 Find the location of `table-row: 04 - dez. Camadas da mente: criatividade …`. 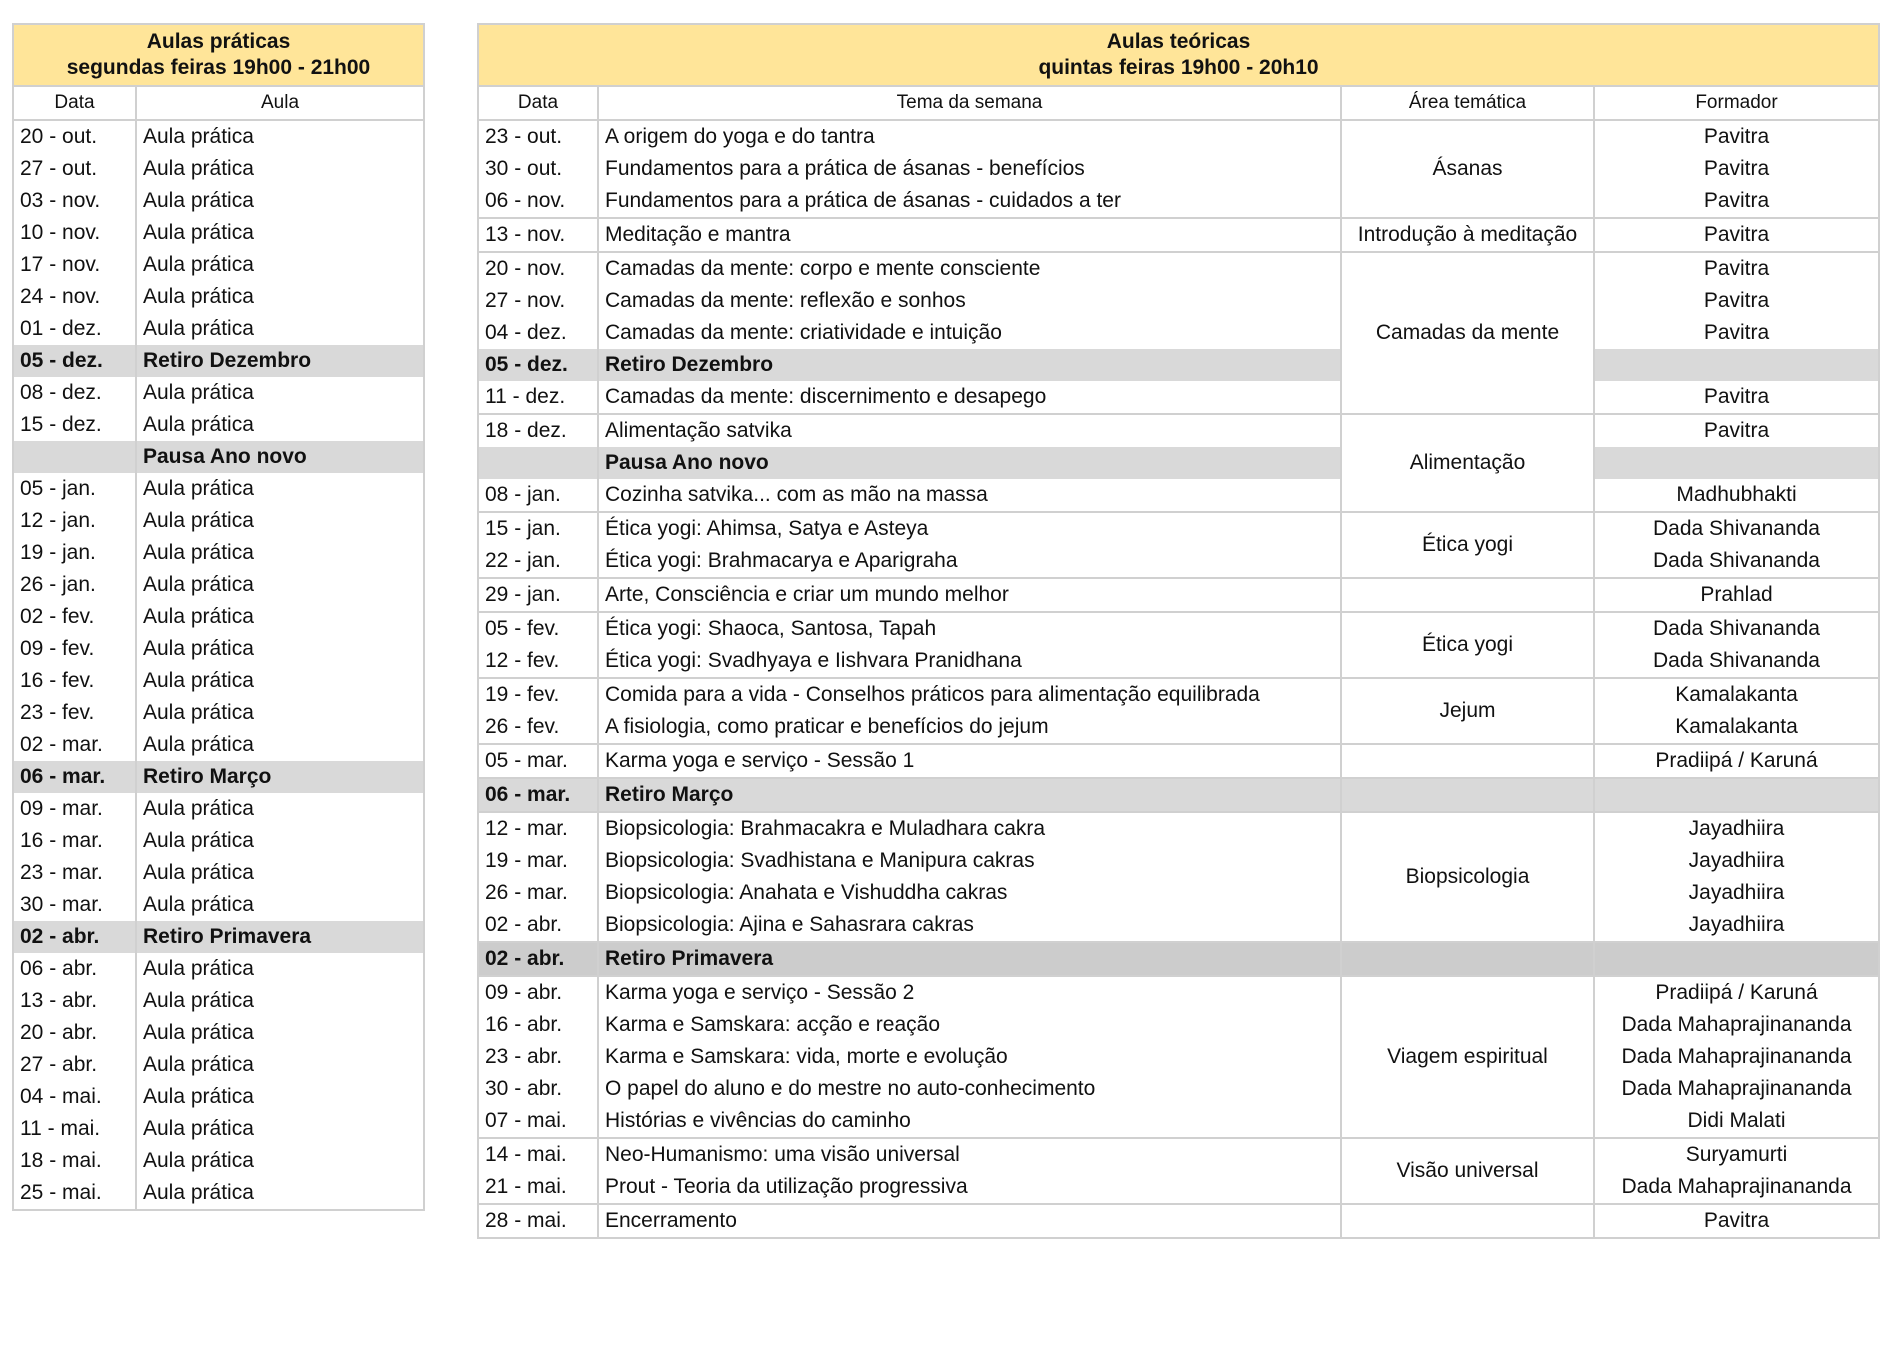

table-row: 04 - dez. Camadas da mente: criatividade … is located at coordinates (1179, 333).